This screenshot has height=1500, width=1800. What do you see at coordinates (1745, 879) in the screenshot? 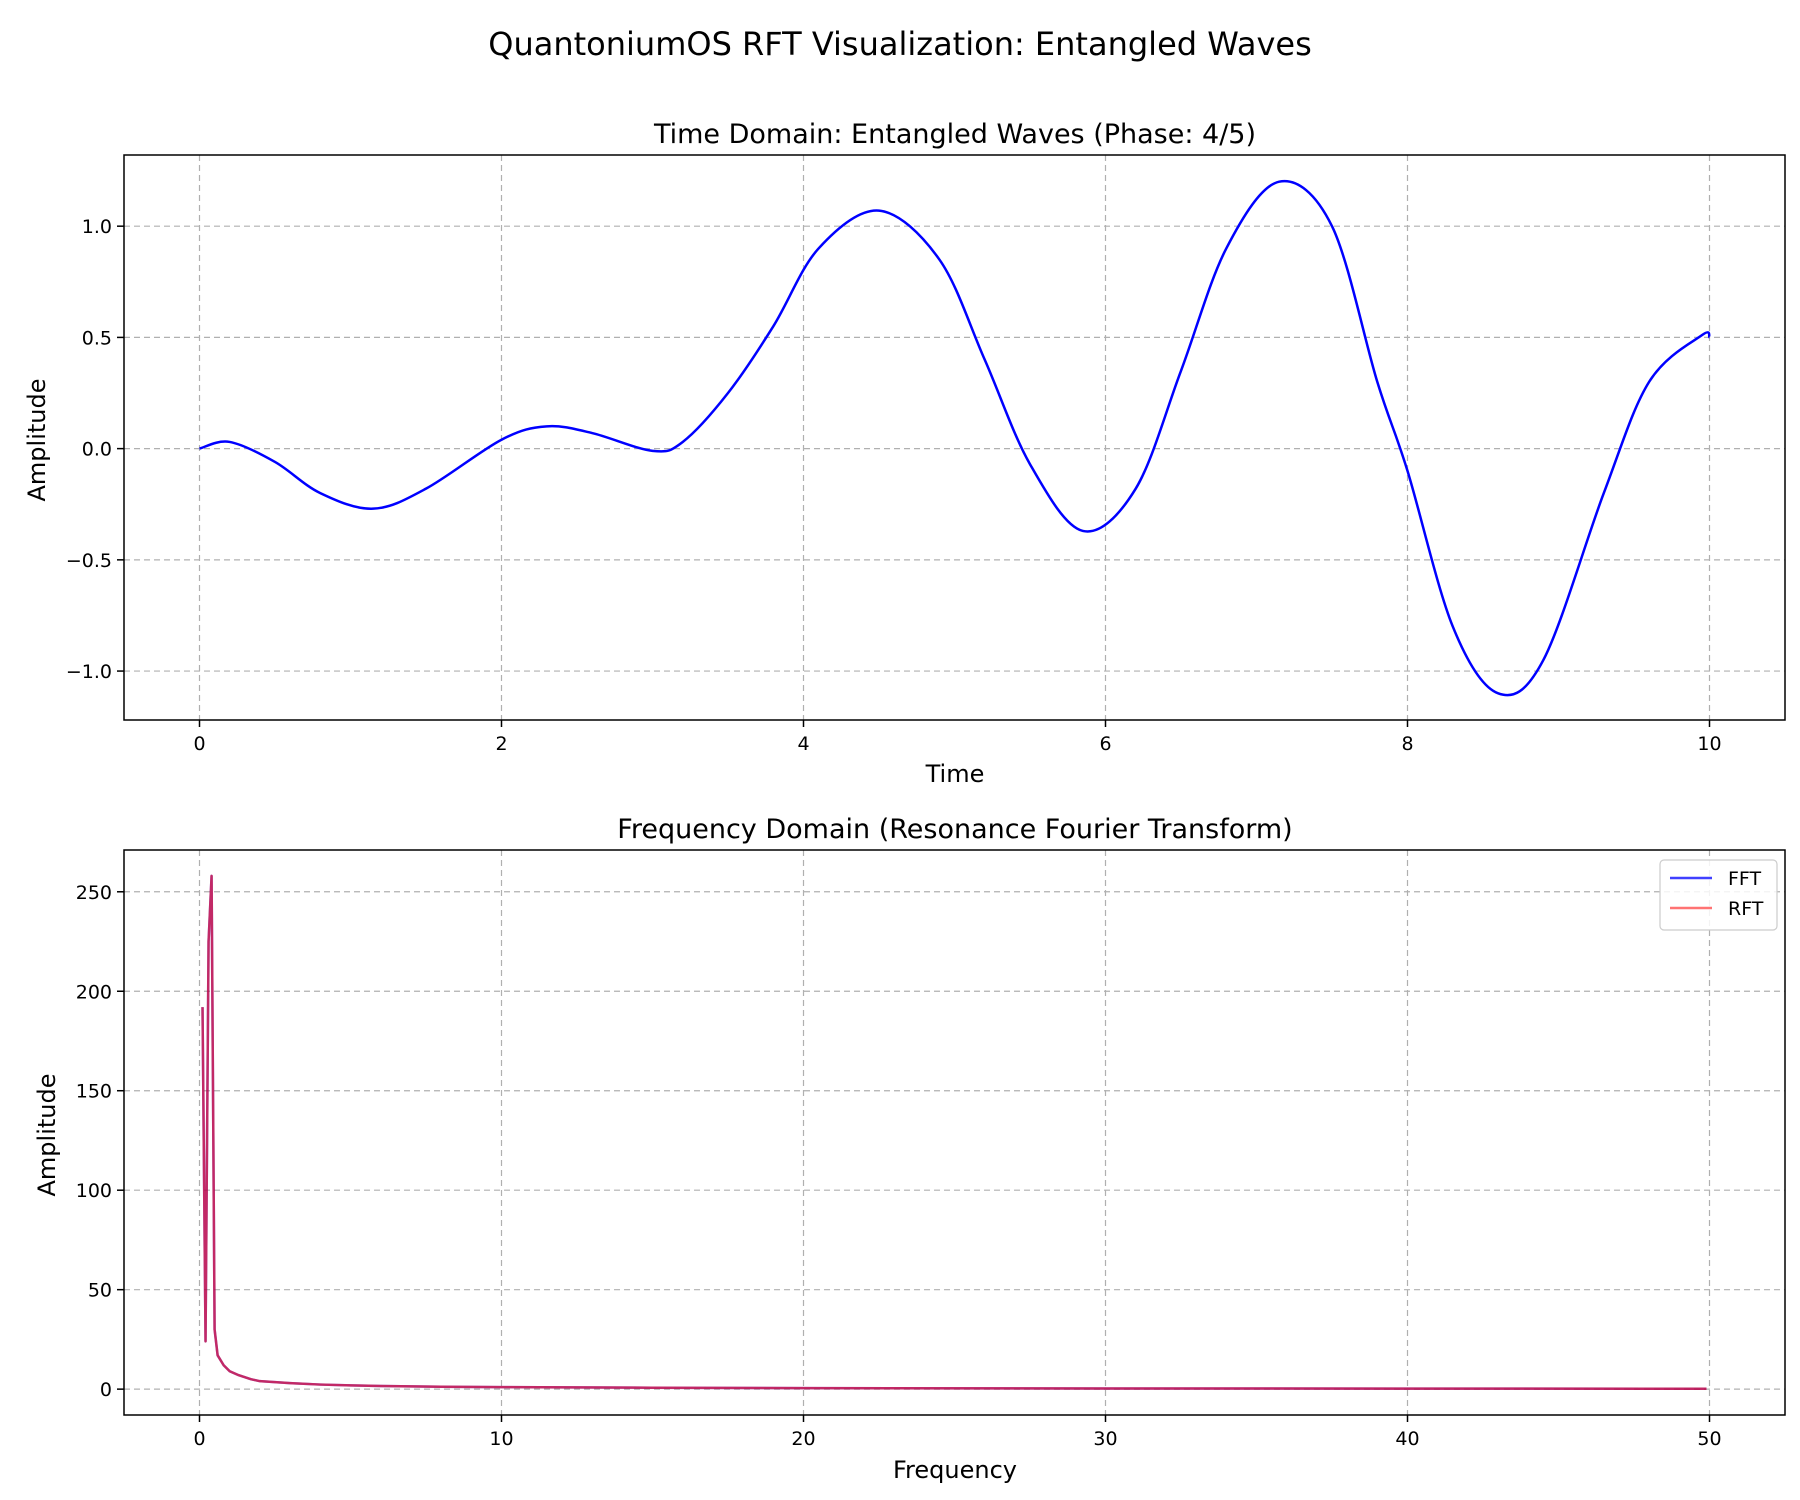
I see `legend-fft-label: FFT` at bounding box center [1745, 879].